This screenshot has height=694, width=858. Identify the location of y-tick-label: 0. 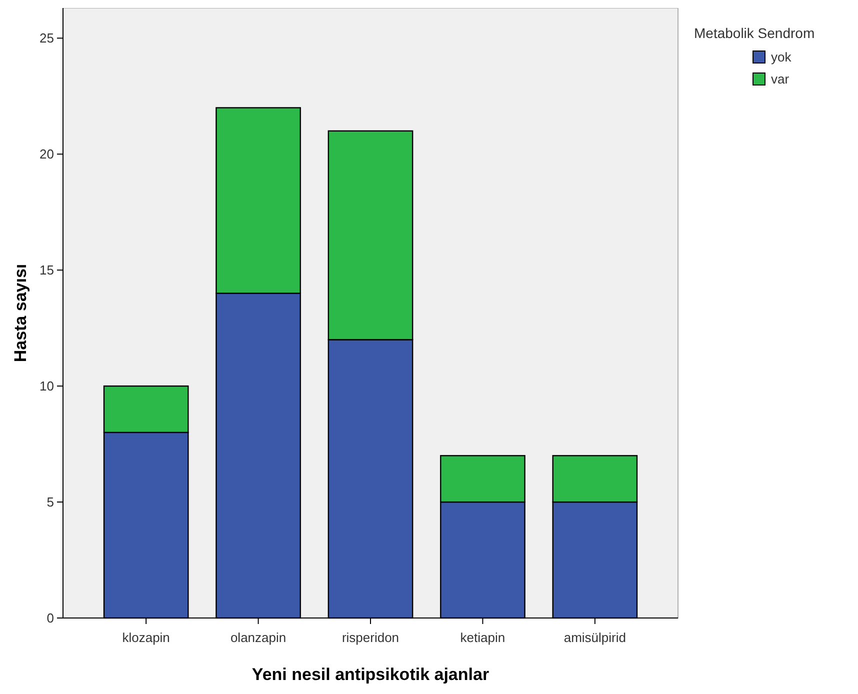
(50, 618).